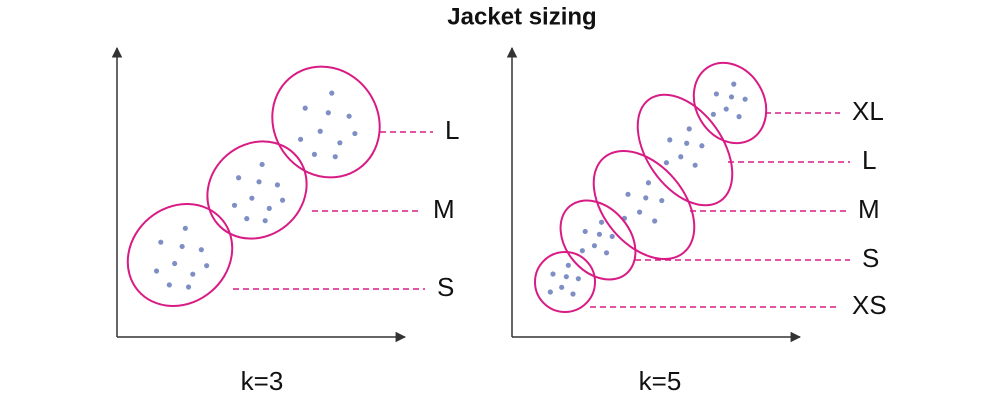 This screenshot has height=404, width=1000. I want to click on caption: k=3, so click(262, 381).